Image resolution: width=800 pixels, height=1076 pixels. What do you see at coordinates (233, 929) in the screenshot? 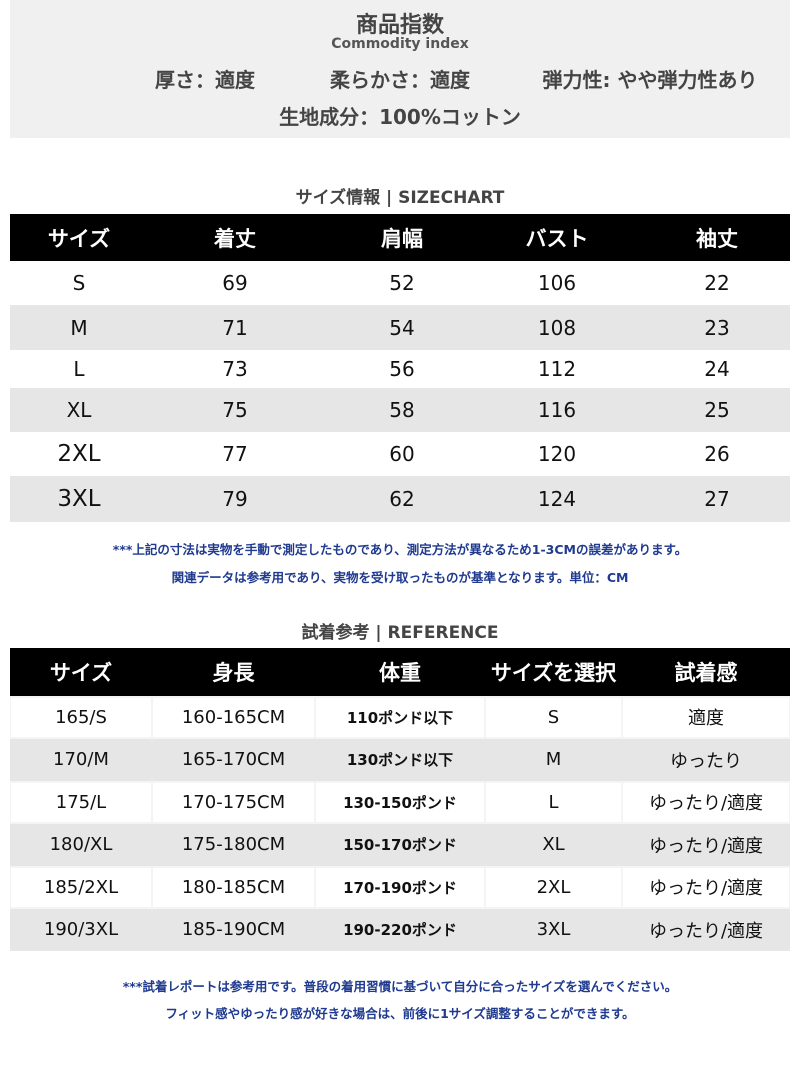
I see `table-cell: 185-190CM` at bounding box center [233, 929].